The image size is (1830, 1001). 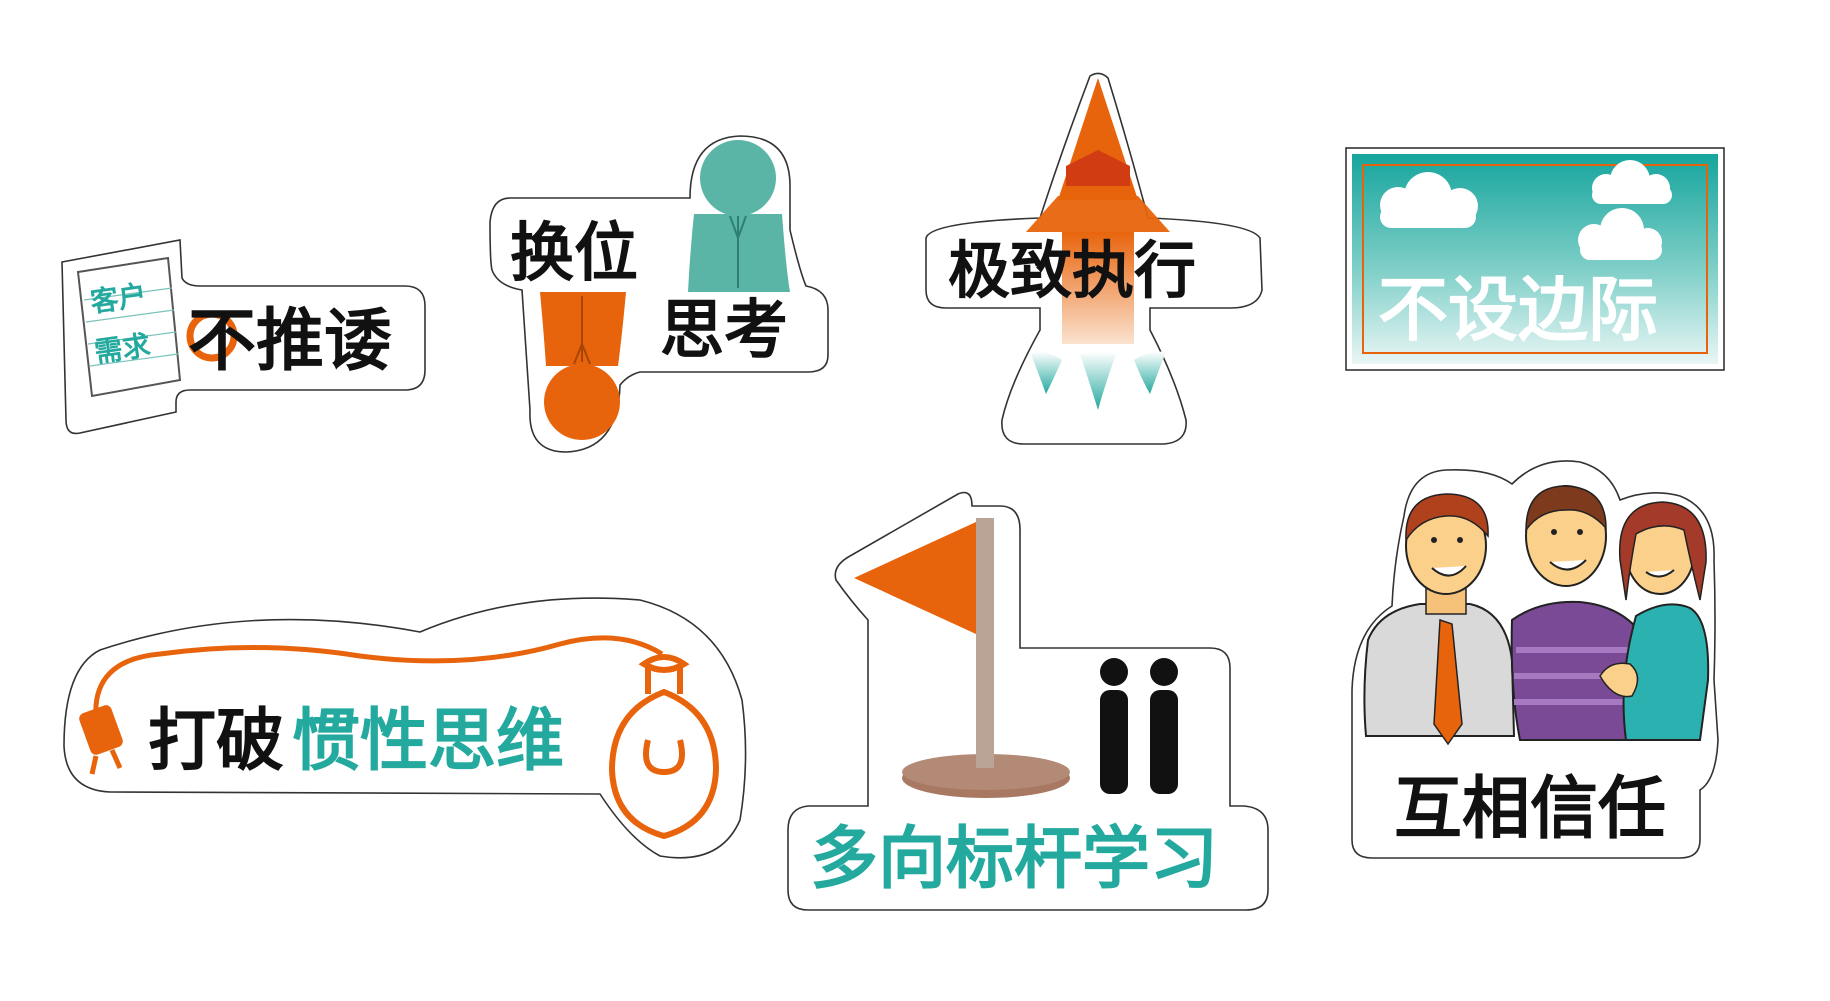 What do you see at coordinates (290, 341) in the screenshot?
I see `sticker-title: 不推诿` at bounding box center [290, 341].